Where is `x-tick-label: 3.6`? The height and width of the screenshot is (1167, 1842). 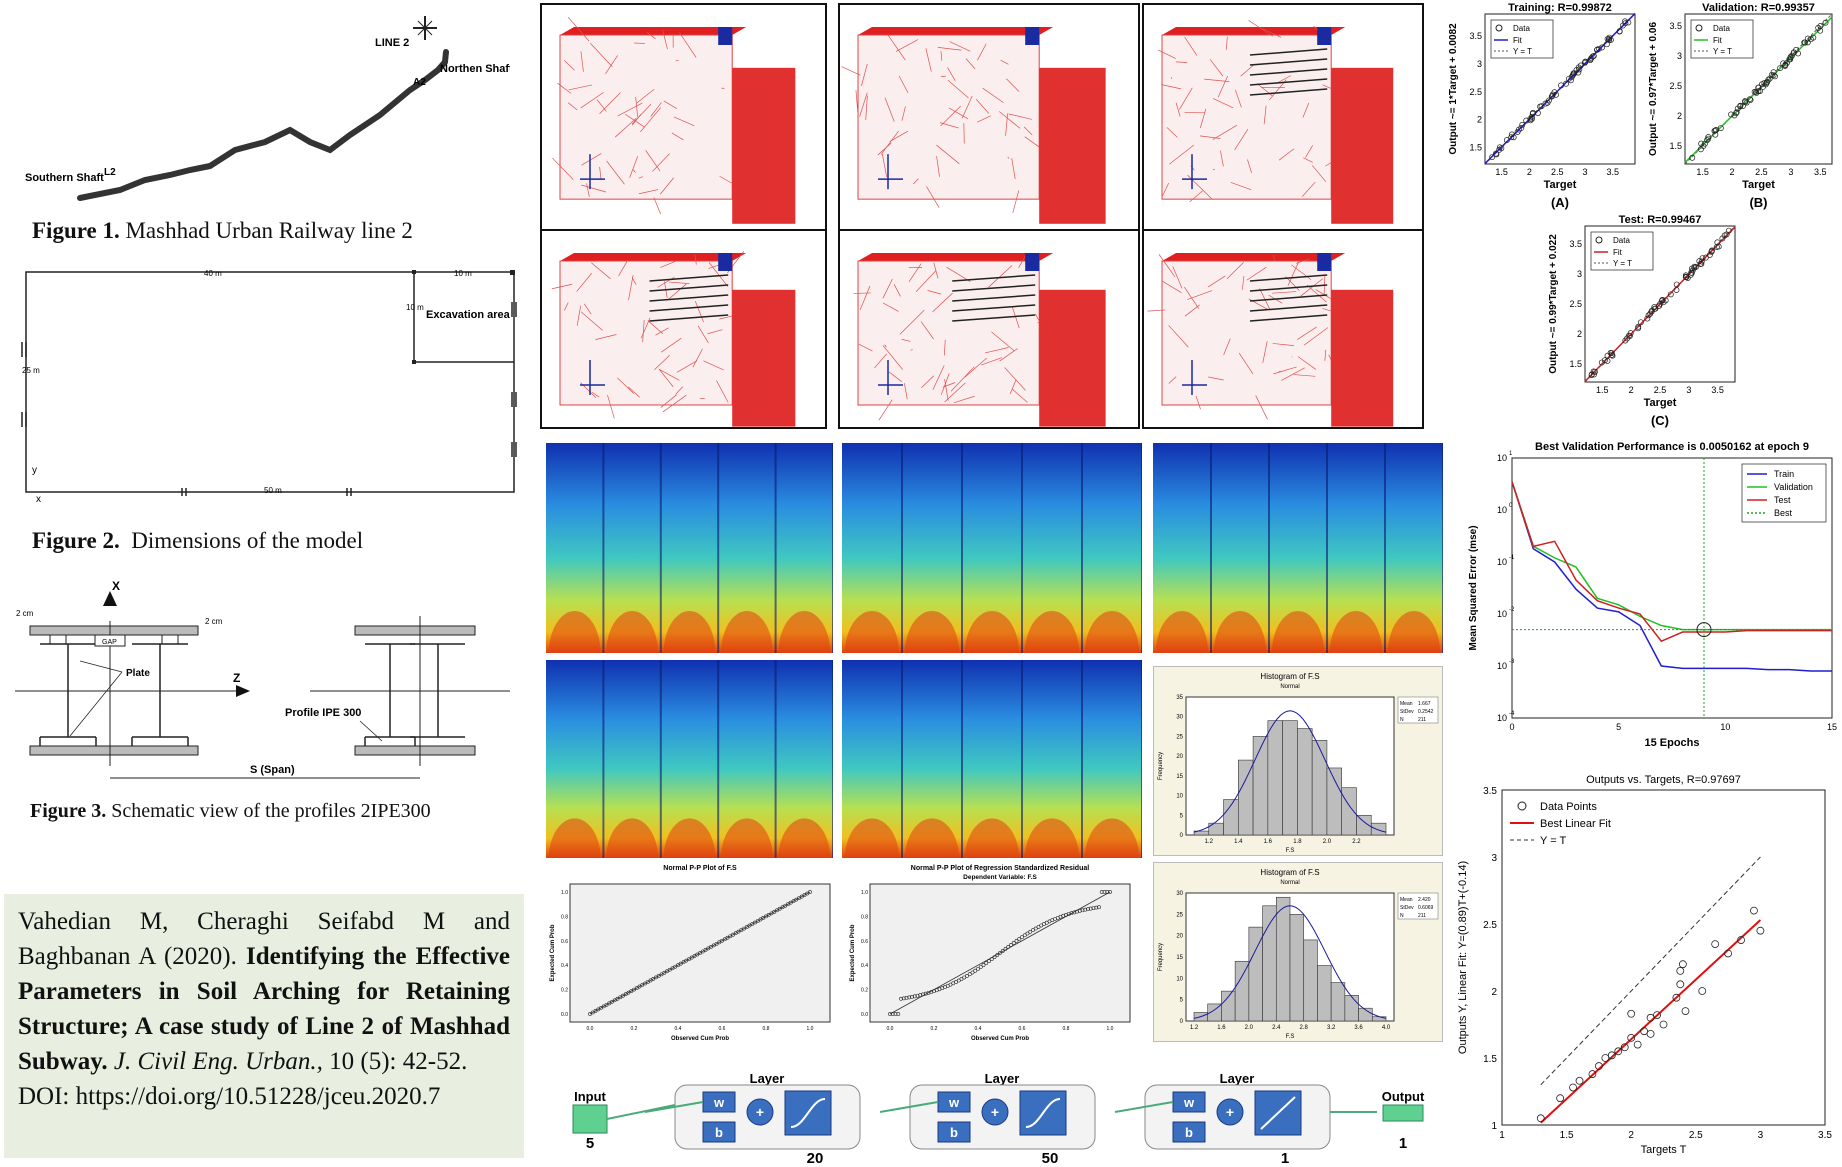
x-tick-label: 3.6 is located at coordinates (1358, 1028).